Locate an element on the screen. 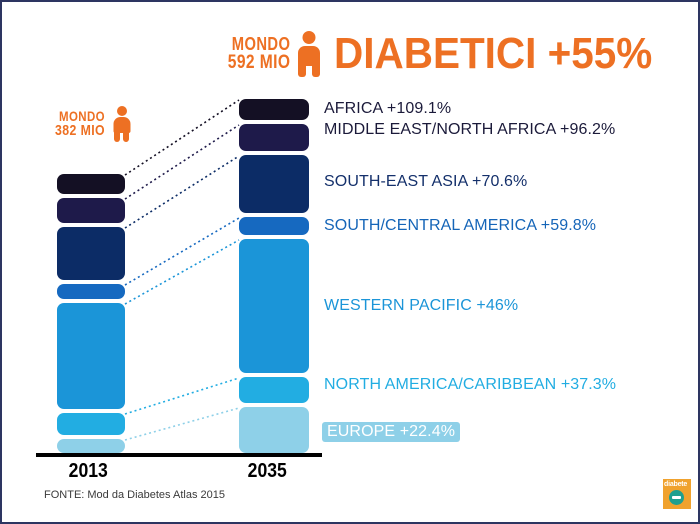  region-label-south-east-asia: SOUTH-EAST ASIA +70.6% is located at coordinates (426, 181).